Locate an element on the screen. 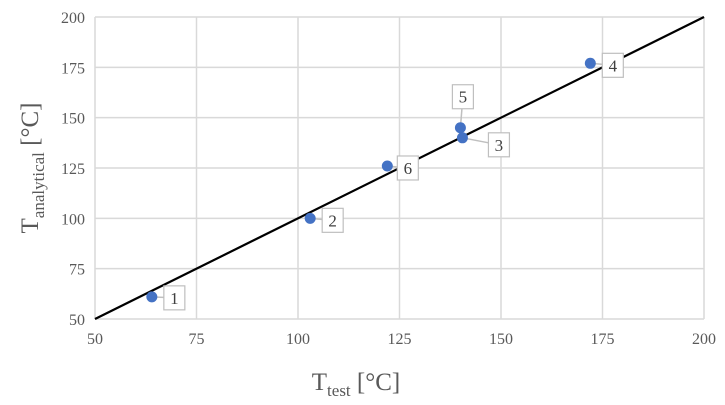 The width and height of the screenshot is (725, 405). data-label: 5 is located at coordinates (463, 97).